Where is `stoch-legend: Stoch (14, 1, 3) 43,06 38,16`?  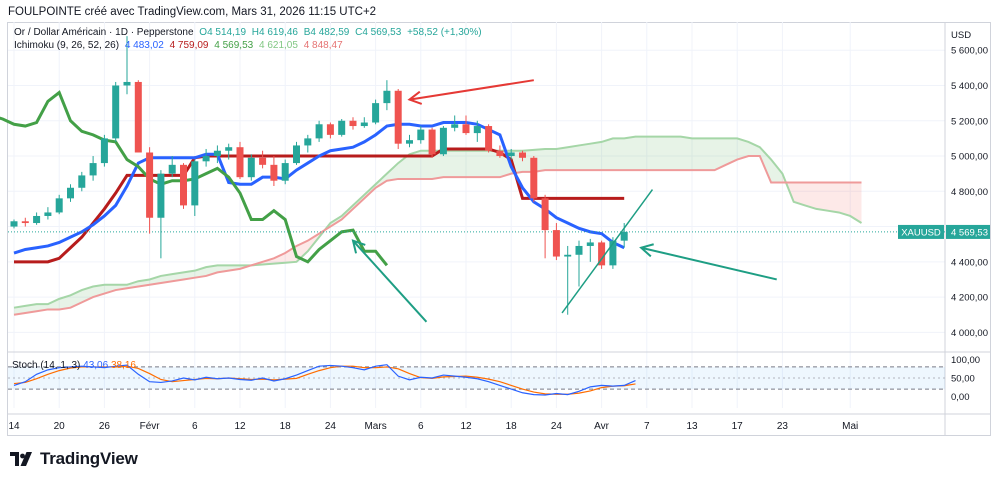
stoch-legend: Stoch (14, 1, 3) 43,06 38,16 is located at coordinates (74, 365).